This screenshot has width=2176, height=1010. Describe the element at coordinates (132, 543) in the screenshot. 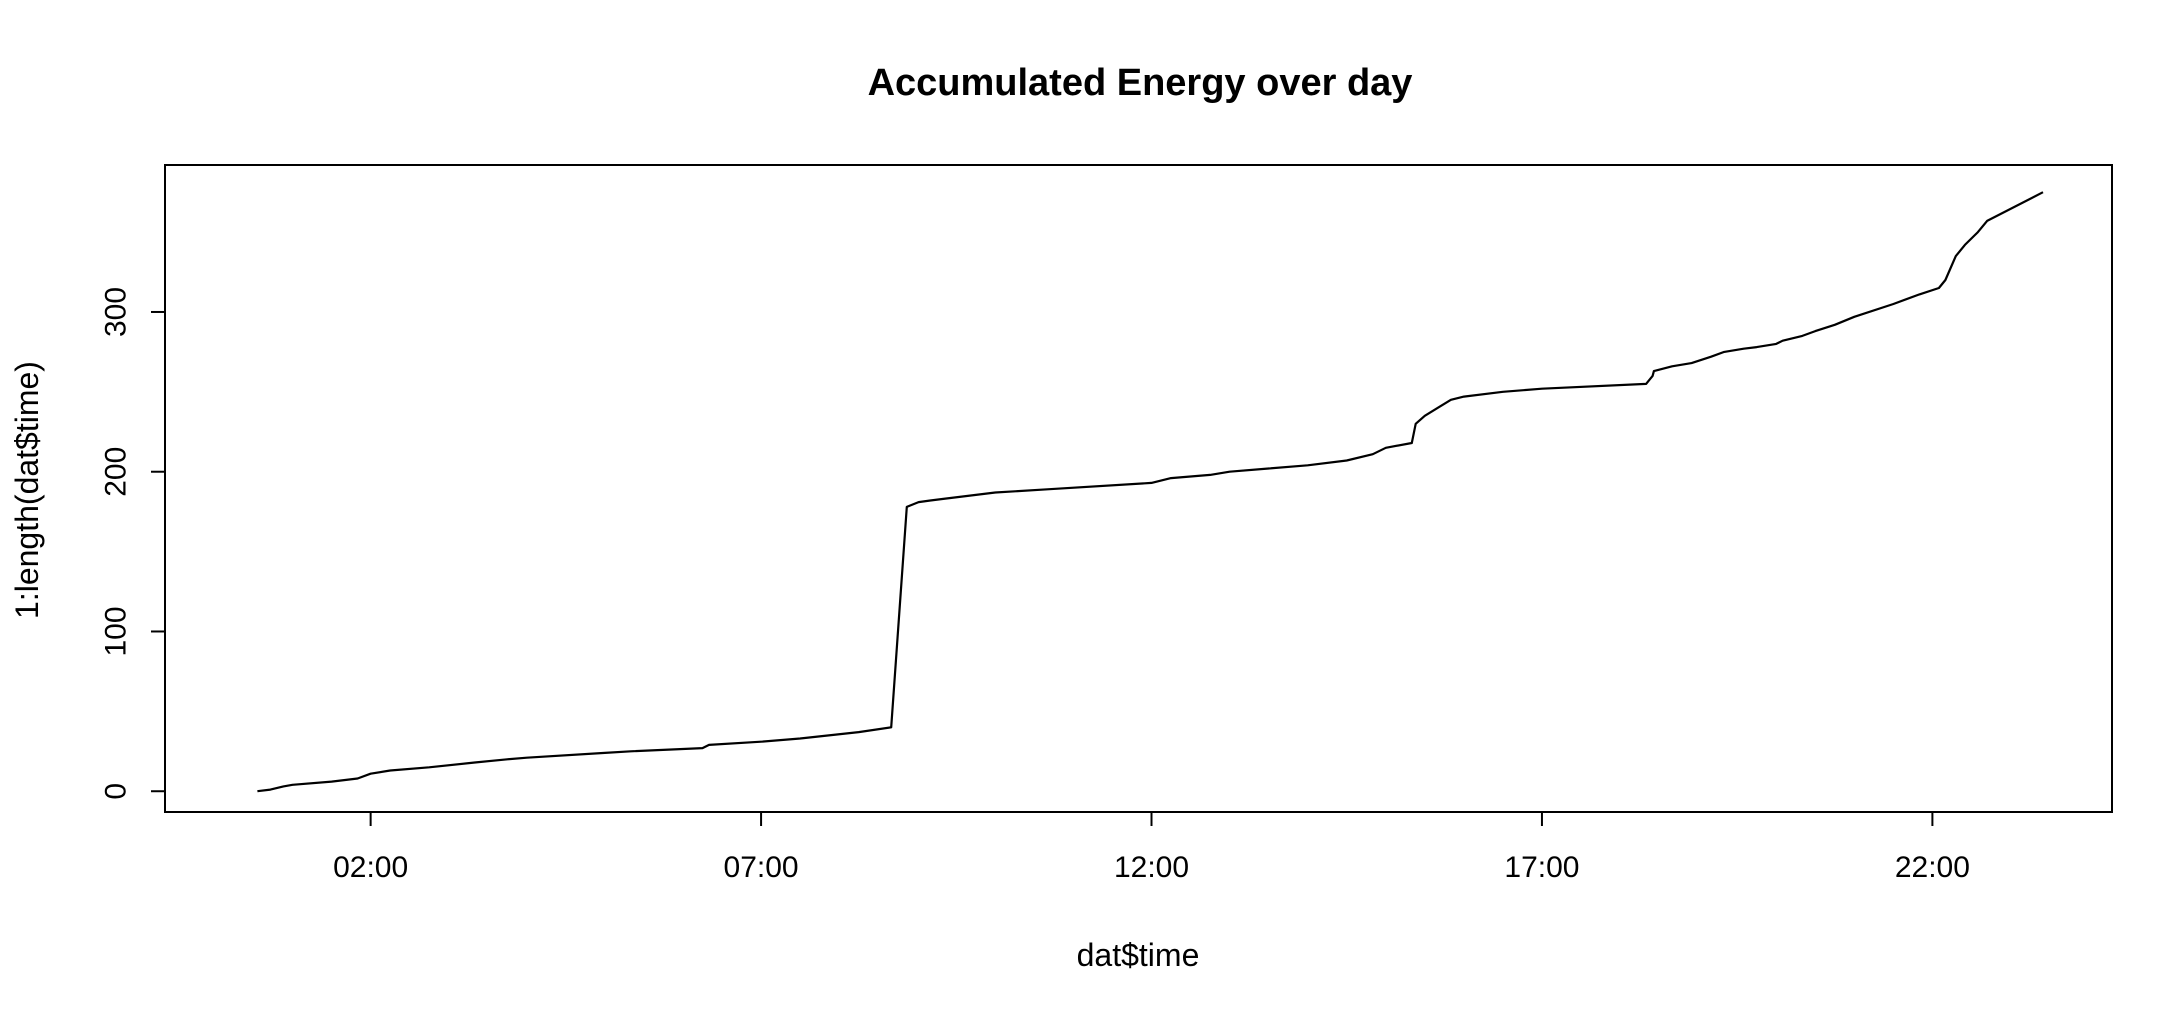

I see `y-axis: 0 100 200 300` at that location.